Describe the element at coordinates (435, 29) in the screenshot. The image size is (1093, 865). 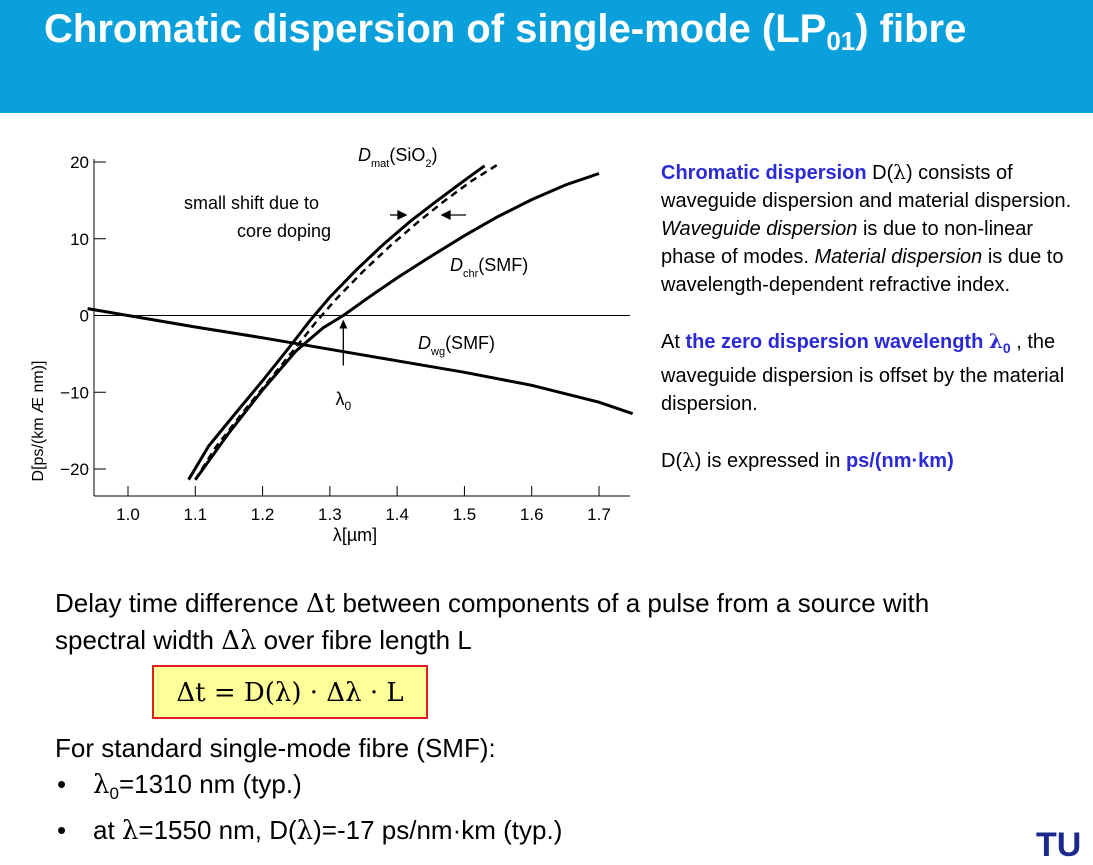
I see `title-text: Chromatic dispersion of single-mode (LP` at that location.